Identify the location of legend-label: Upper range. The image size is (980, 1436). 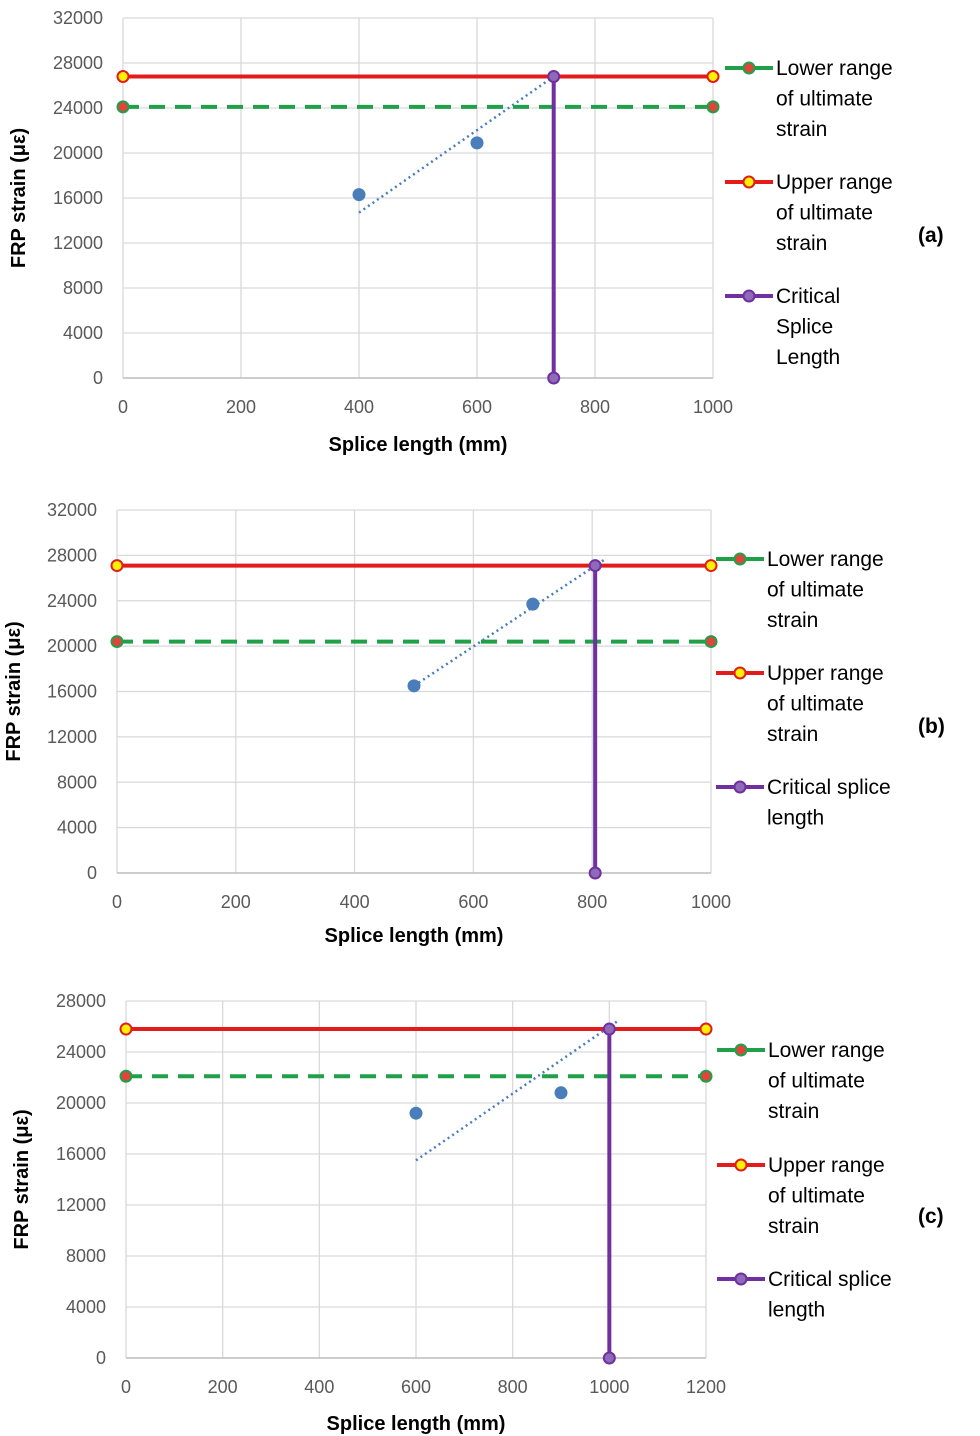
(834, 182).